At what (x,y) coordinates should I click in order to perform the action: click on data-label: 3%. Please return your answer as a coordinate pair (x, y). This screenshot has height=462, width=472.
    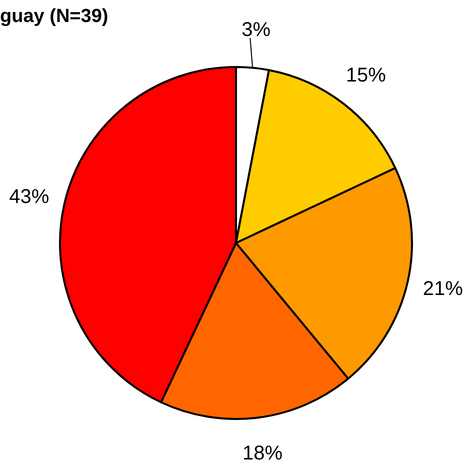
    Looking at the image, I should click on (256, 29).